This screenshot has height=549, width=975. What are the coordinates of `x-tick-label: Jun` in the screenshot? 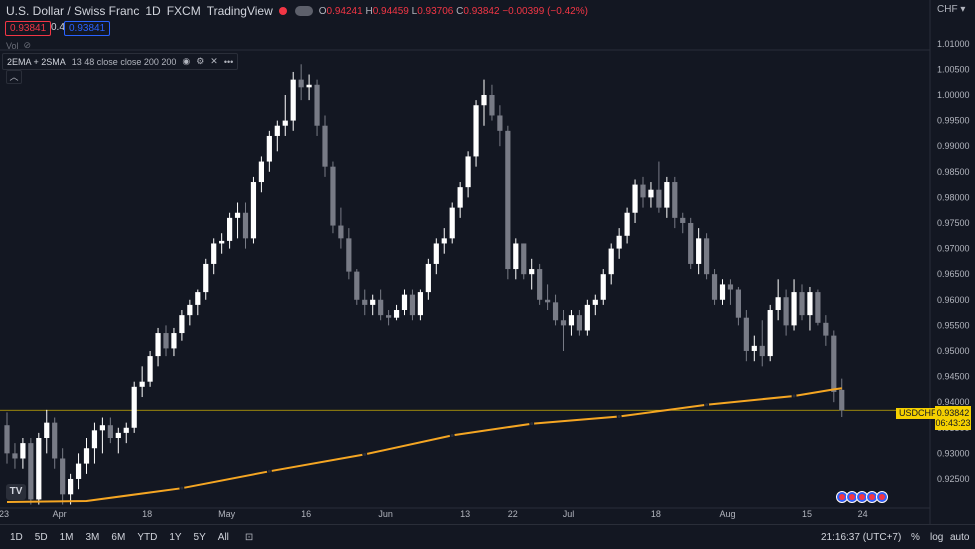 It's located at (385, 514).